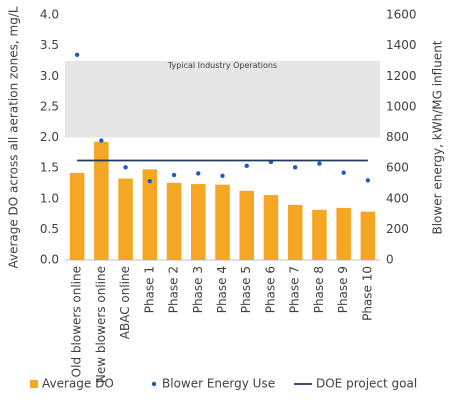  Describe the element at coordinates (270, 289) in the screenshot. I see `x-tick-label: Phase 6` at that location.